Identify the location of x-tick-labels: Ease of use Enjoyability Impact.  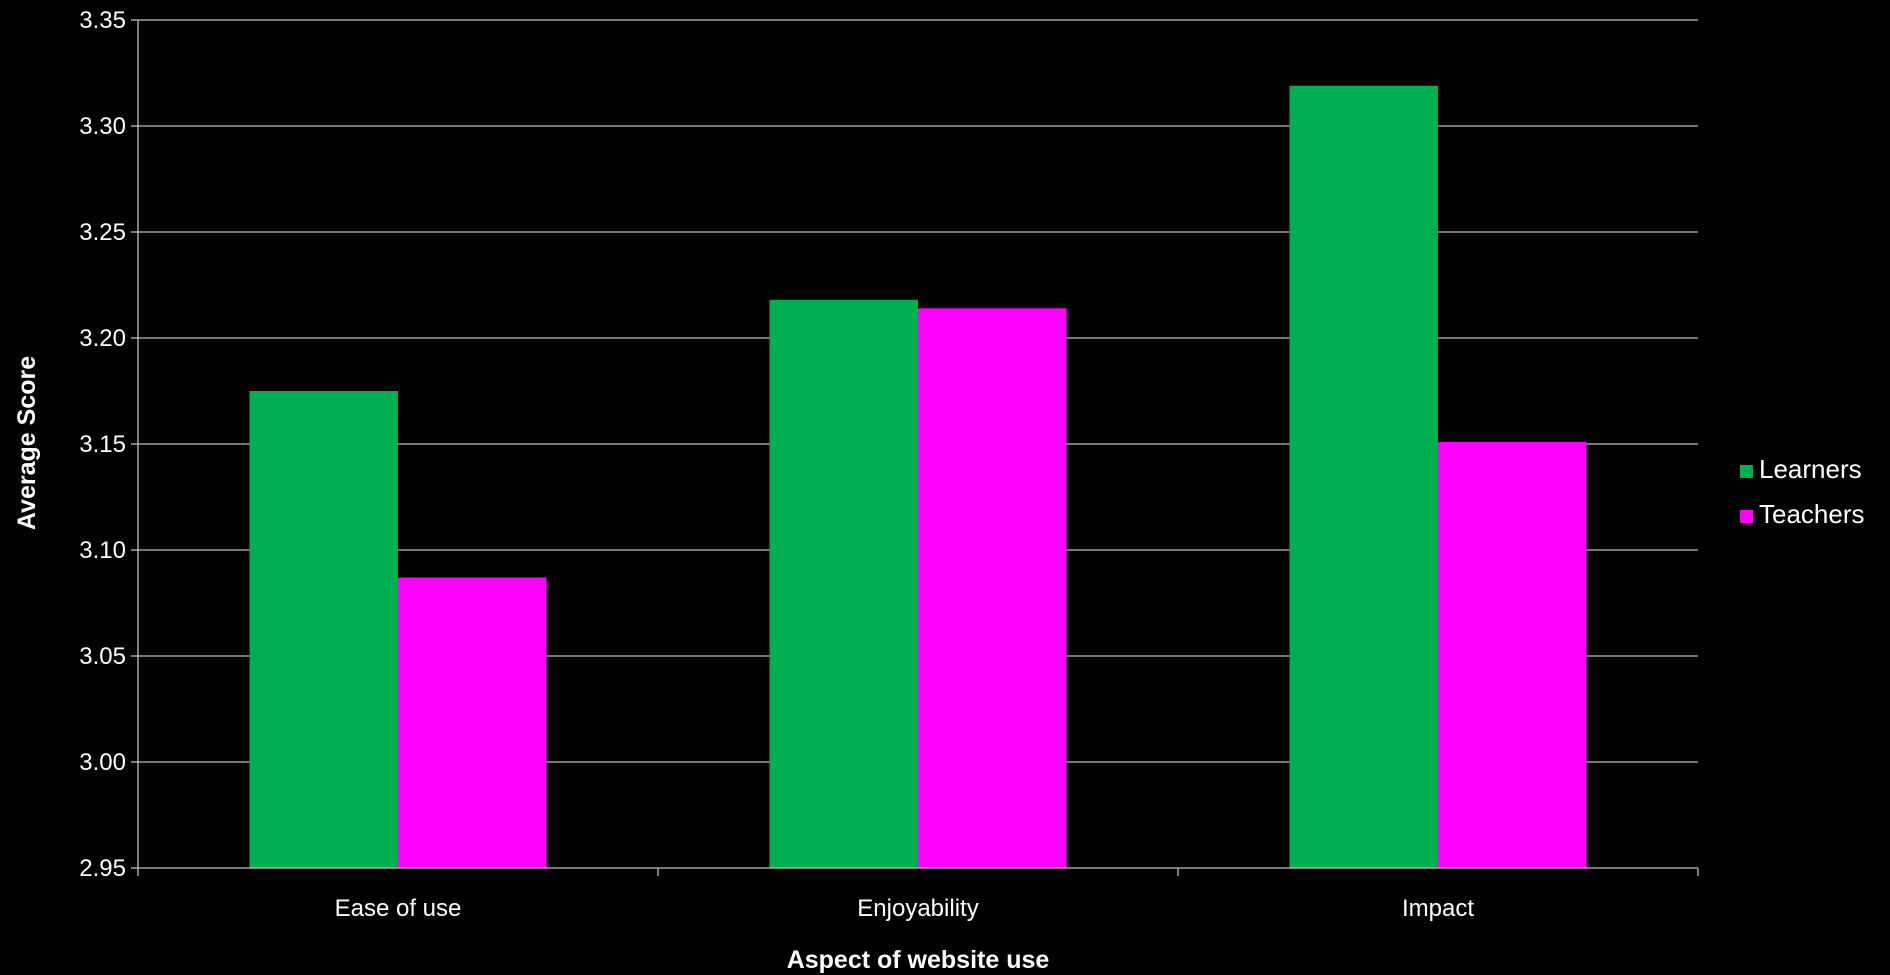
(905, 908).